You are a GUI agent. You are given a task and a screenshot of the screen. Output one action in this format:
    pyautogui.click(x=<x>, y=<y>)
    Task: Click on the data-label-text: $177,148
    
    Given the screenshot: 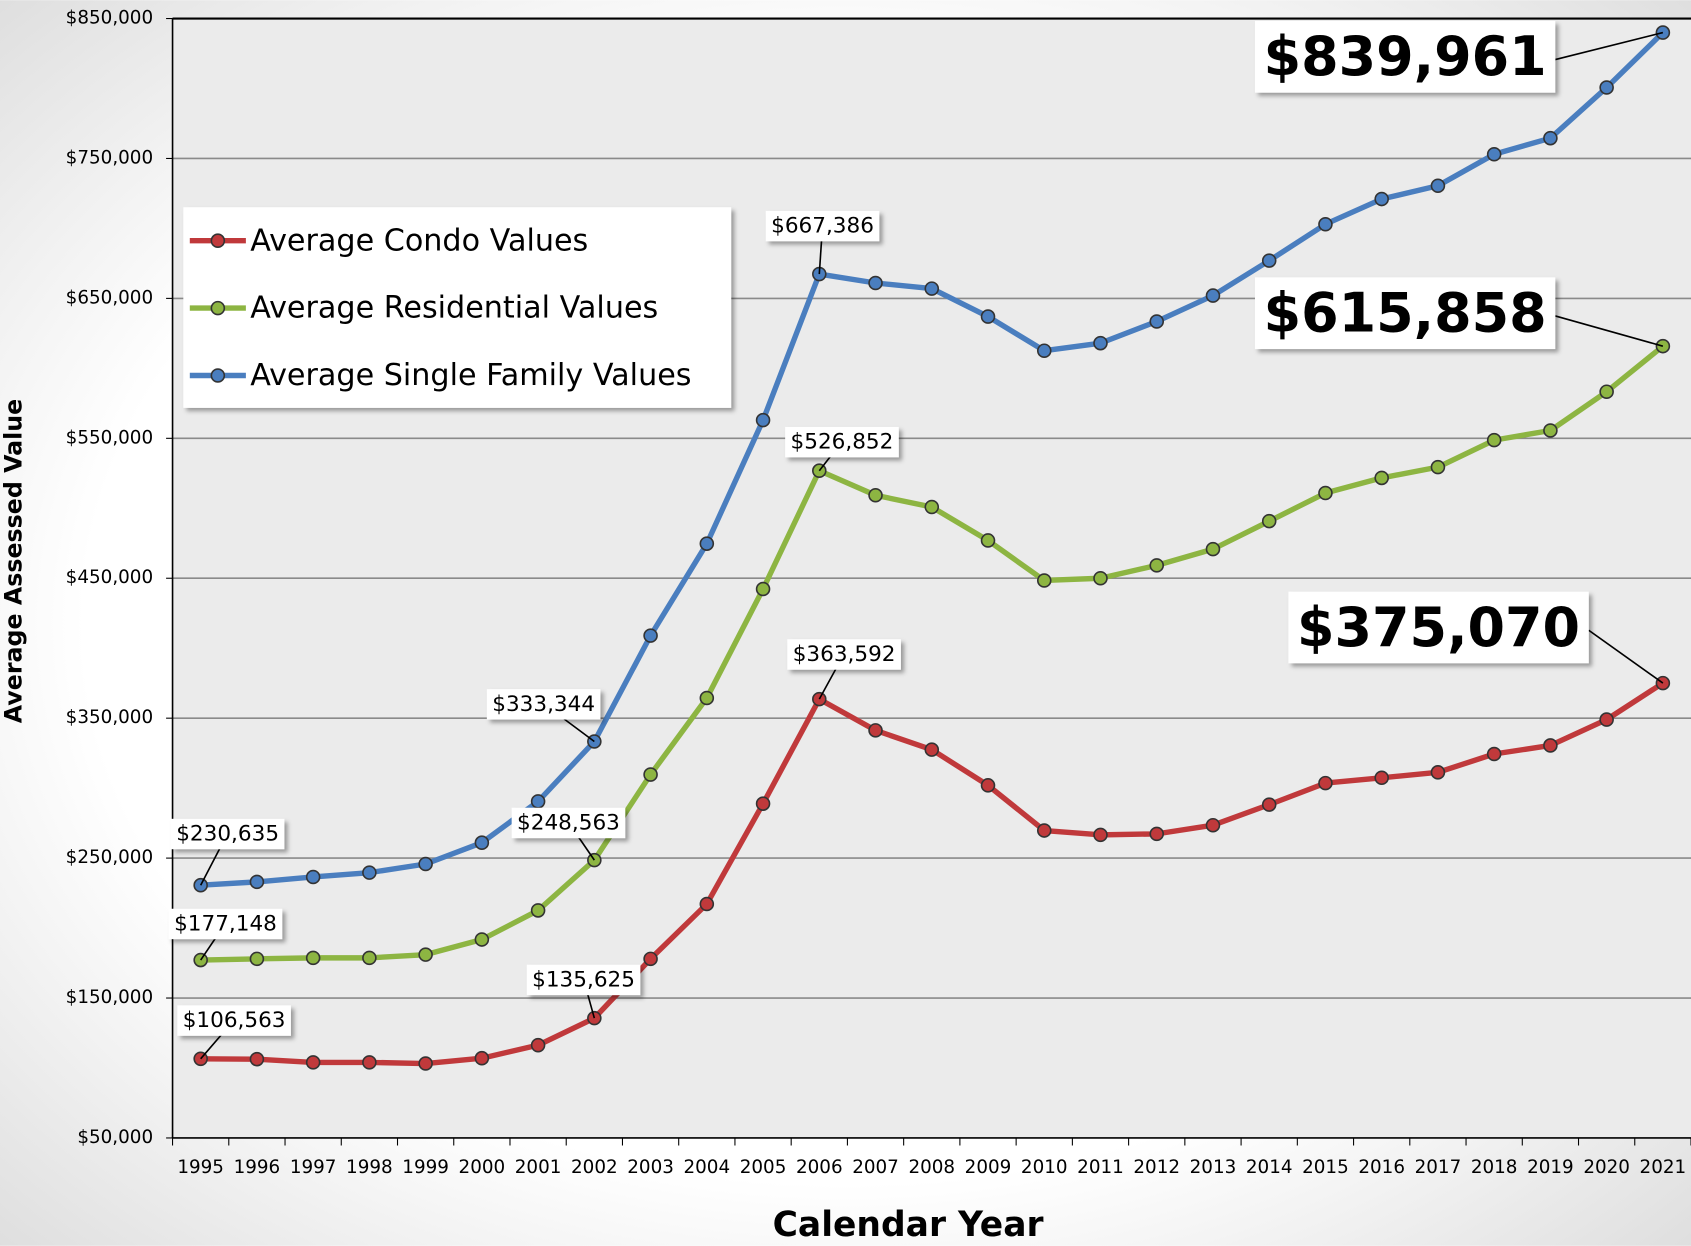 What is the action you would take?
    pyautogui.click(x=225, y=923)
    